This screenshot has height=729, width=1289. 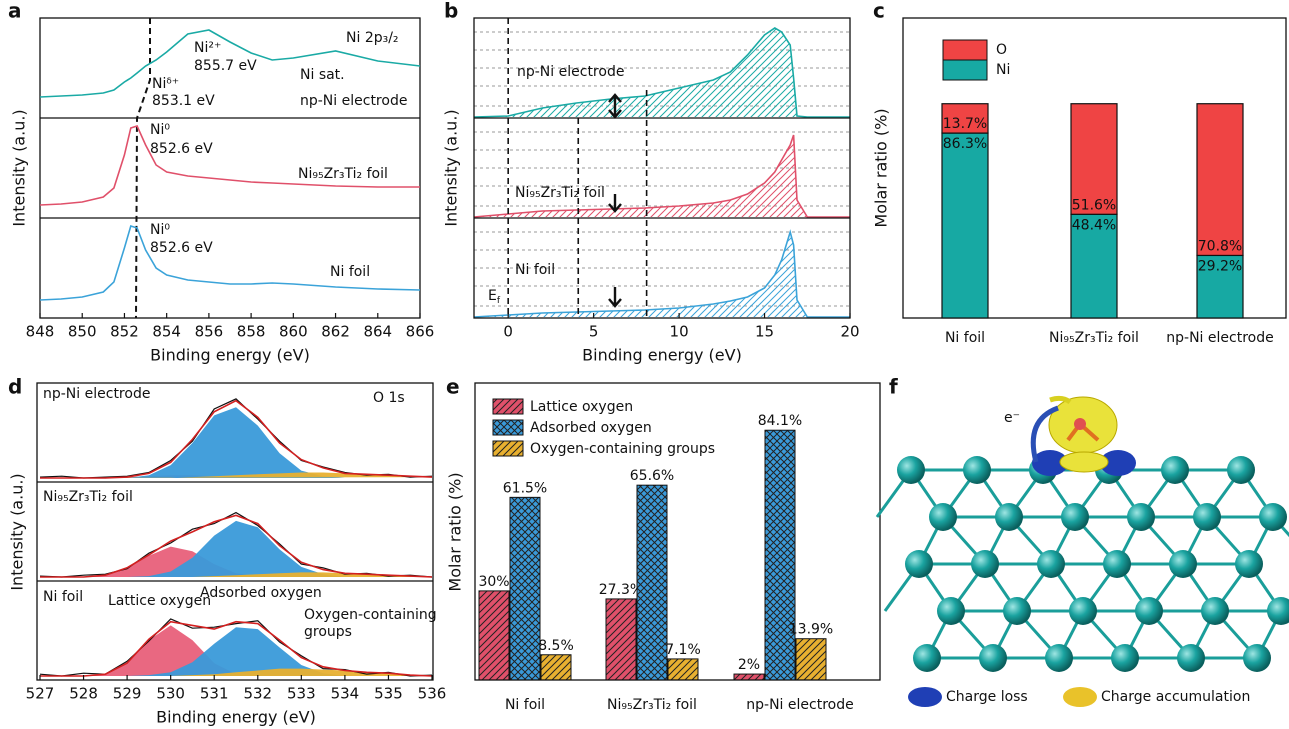 I want to click on legend-label: Charge accumulation, so click(x=1175, y=697).